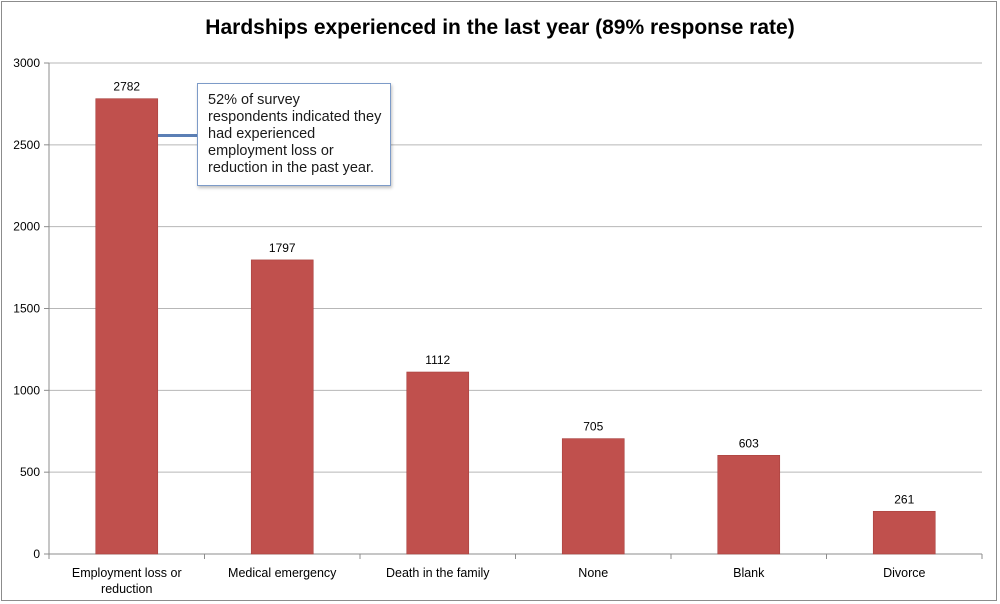  I want to click on y-tick-labels: 0 500 1000 1500 2000 2500 3000, so click(26, 308).